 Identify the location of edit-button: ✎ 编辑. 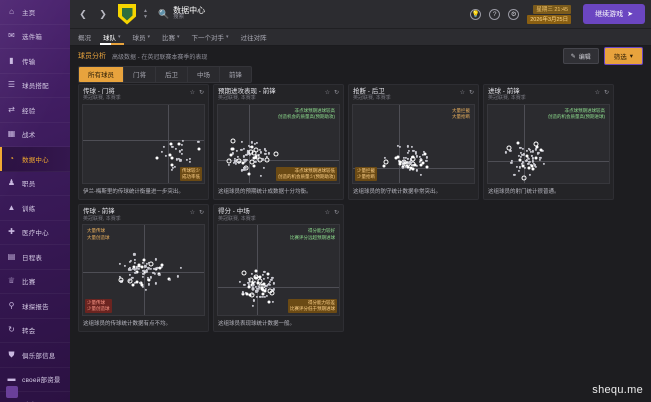
(580, 56).